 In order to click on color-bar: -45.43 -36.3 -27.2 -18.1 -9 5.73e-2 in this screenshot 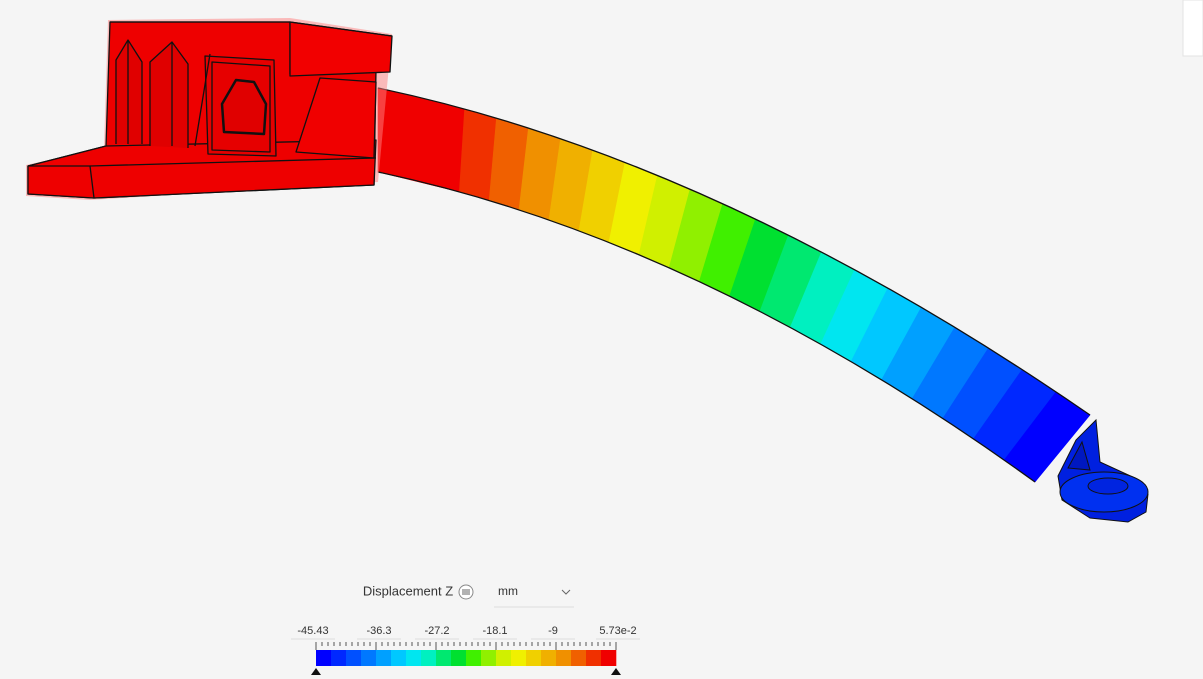, I will do `click(465, 650)`.